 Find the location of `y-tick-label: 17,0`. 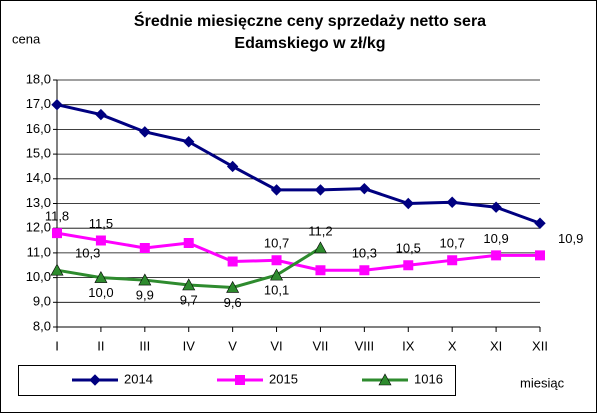

y-tick-label: 17,0 is located at coordinates (38, 103).